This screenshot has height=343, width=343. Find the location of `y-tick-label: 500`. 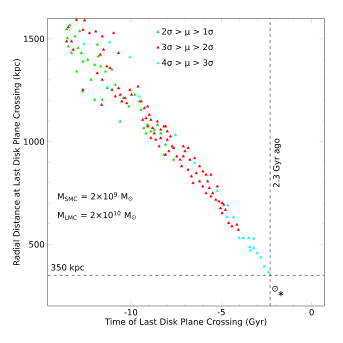

y-tick-label: 500 is located at coordinates (36, 244).